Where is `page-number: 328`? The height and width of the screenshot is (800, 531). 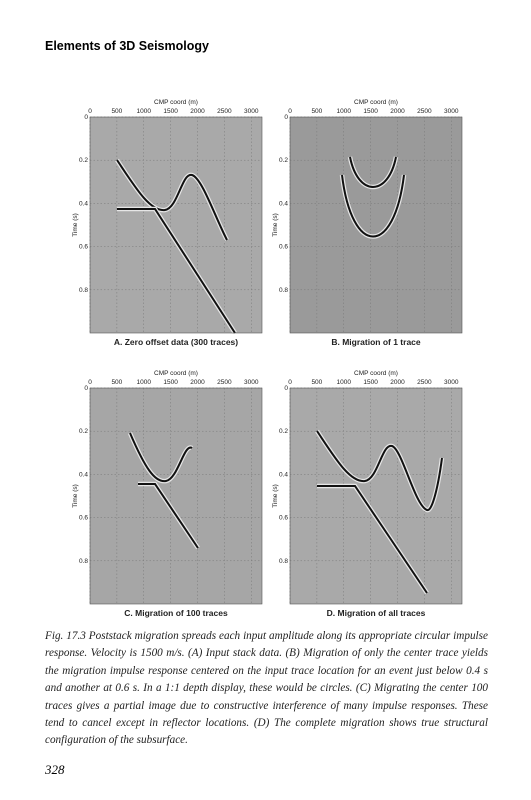
page-number: 328 is located at coordinates (55, 769).